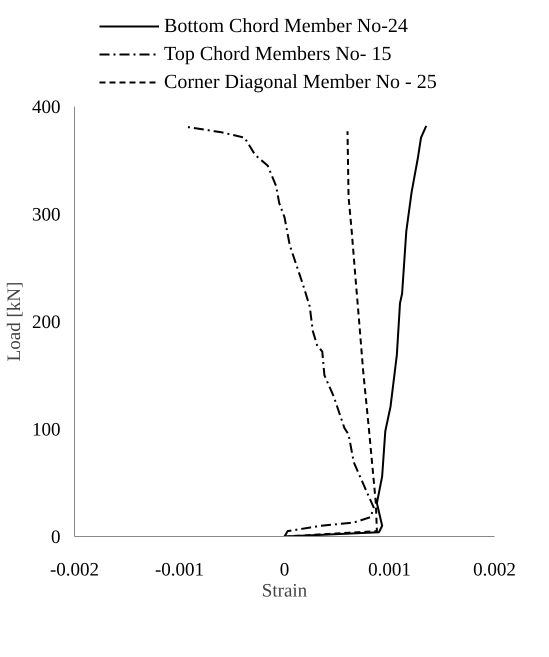 The height and width of the screenshot is (657, 549). I want to click on x-tick-label: -0.002, so click(75, 570).